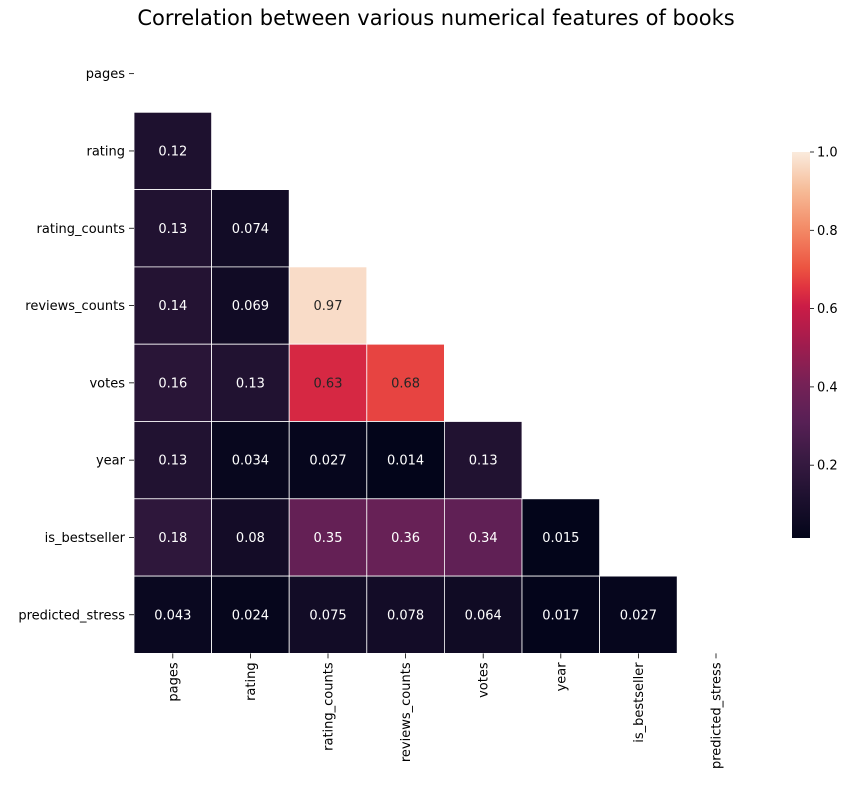 Image resolution: width=853 pixels, height=788 pixels. I want to click on heatmap-cell-votes-reviews_counts, so click(405, 382).